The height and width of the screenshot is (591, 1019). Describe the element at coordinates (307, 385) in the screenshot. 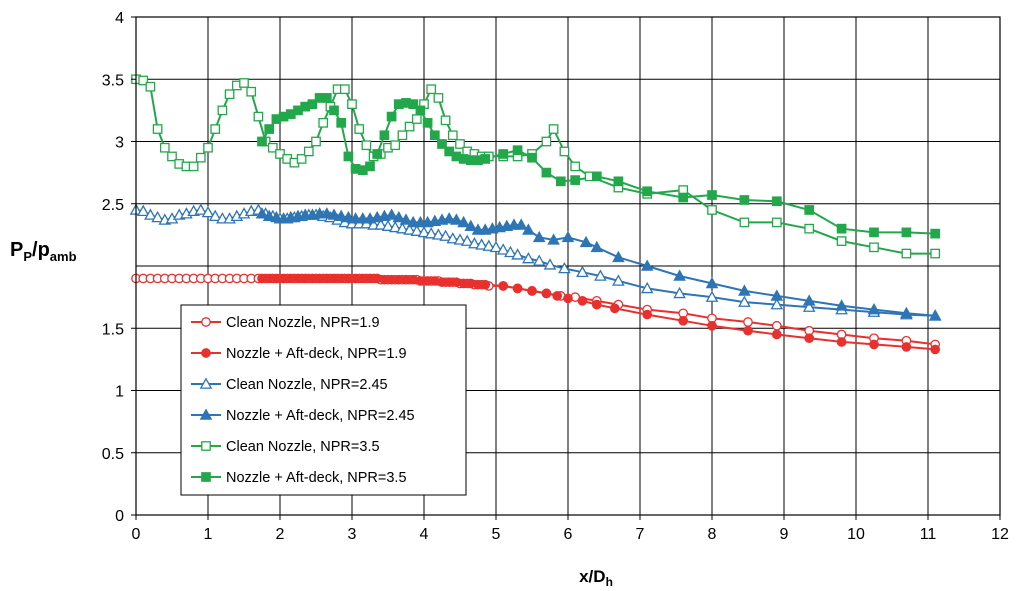

I see `legend-label: Clean Nozzle, NPR=2.45` at that location.